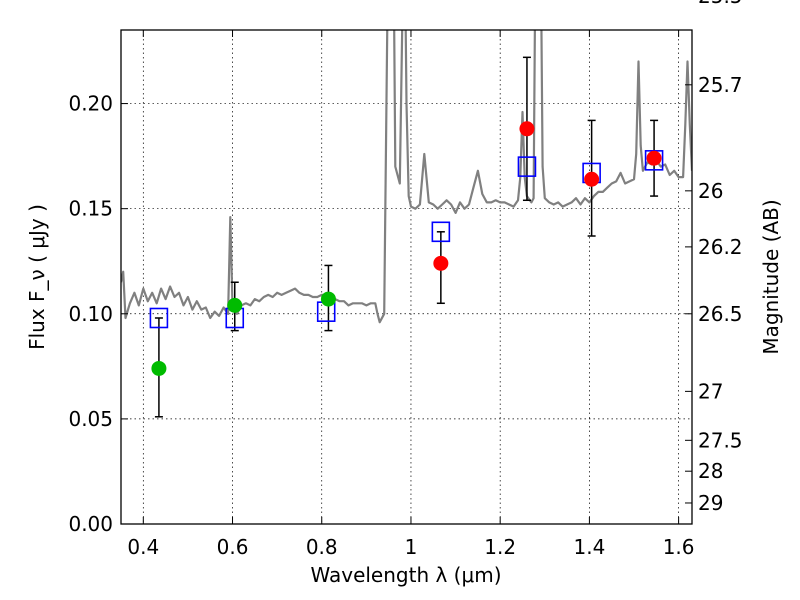 The height and width of the screenshot is (600, 800). What do you see at coordinates (500, 547) in the screenshot?
I see `x-tick-label: 1.2` at bounding box center [500, 547].